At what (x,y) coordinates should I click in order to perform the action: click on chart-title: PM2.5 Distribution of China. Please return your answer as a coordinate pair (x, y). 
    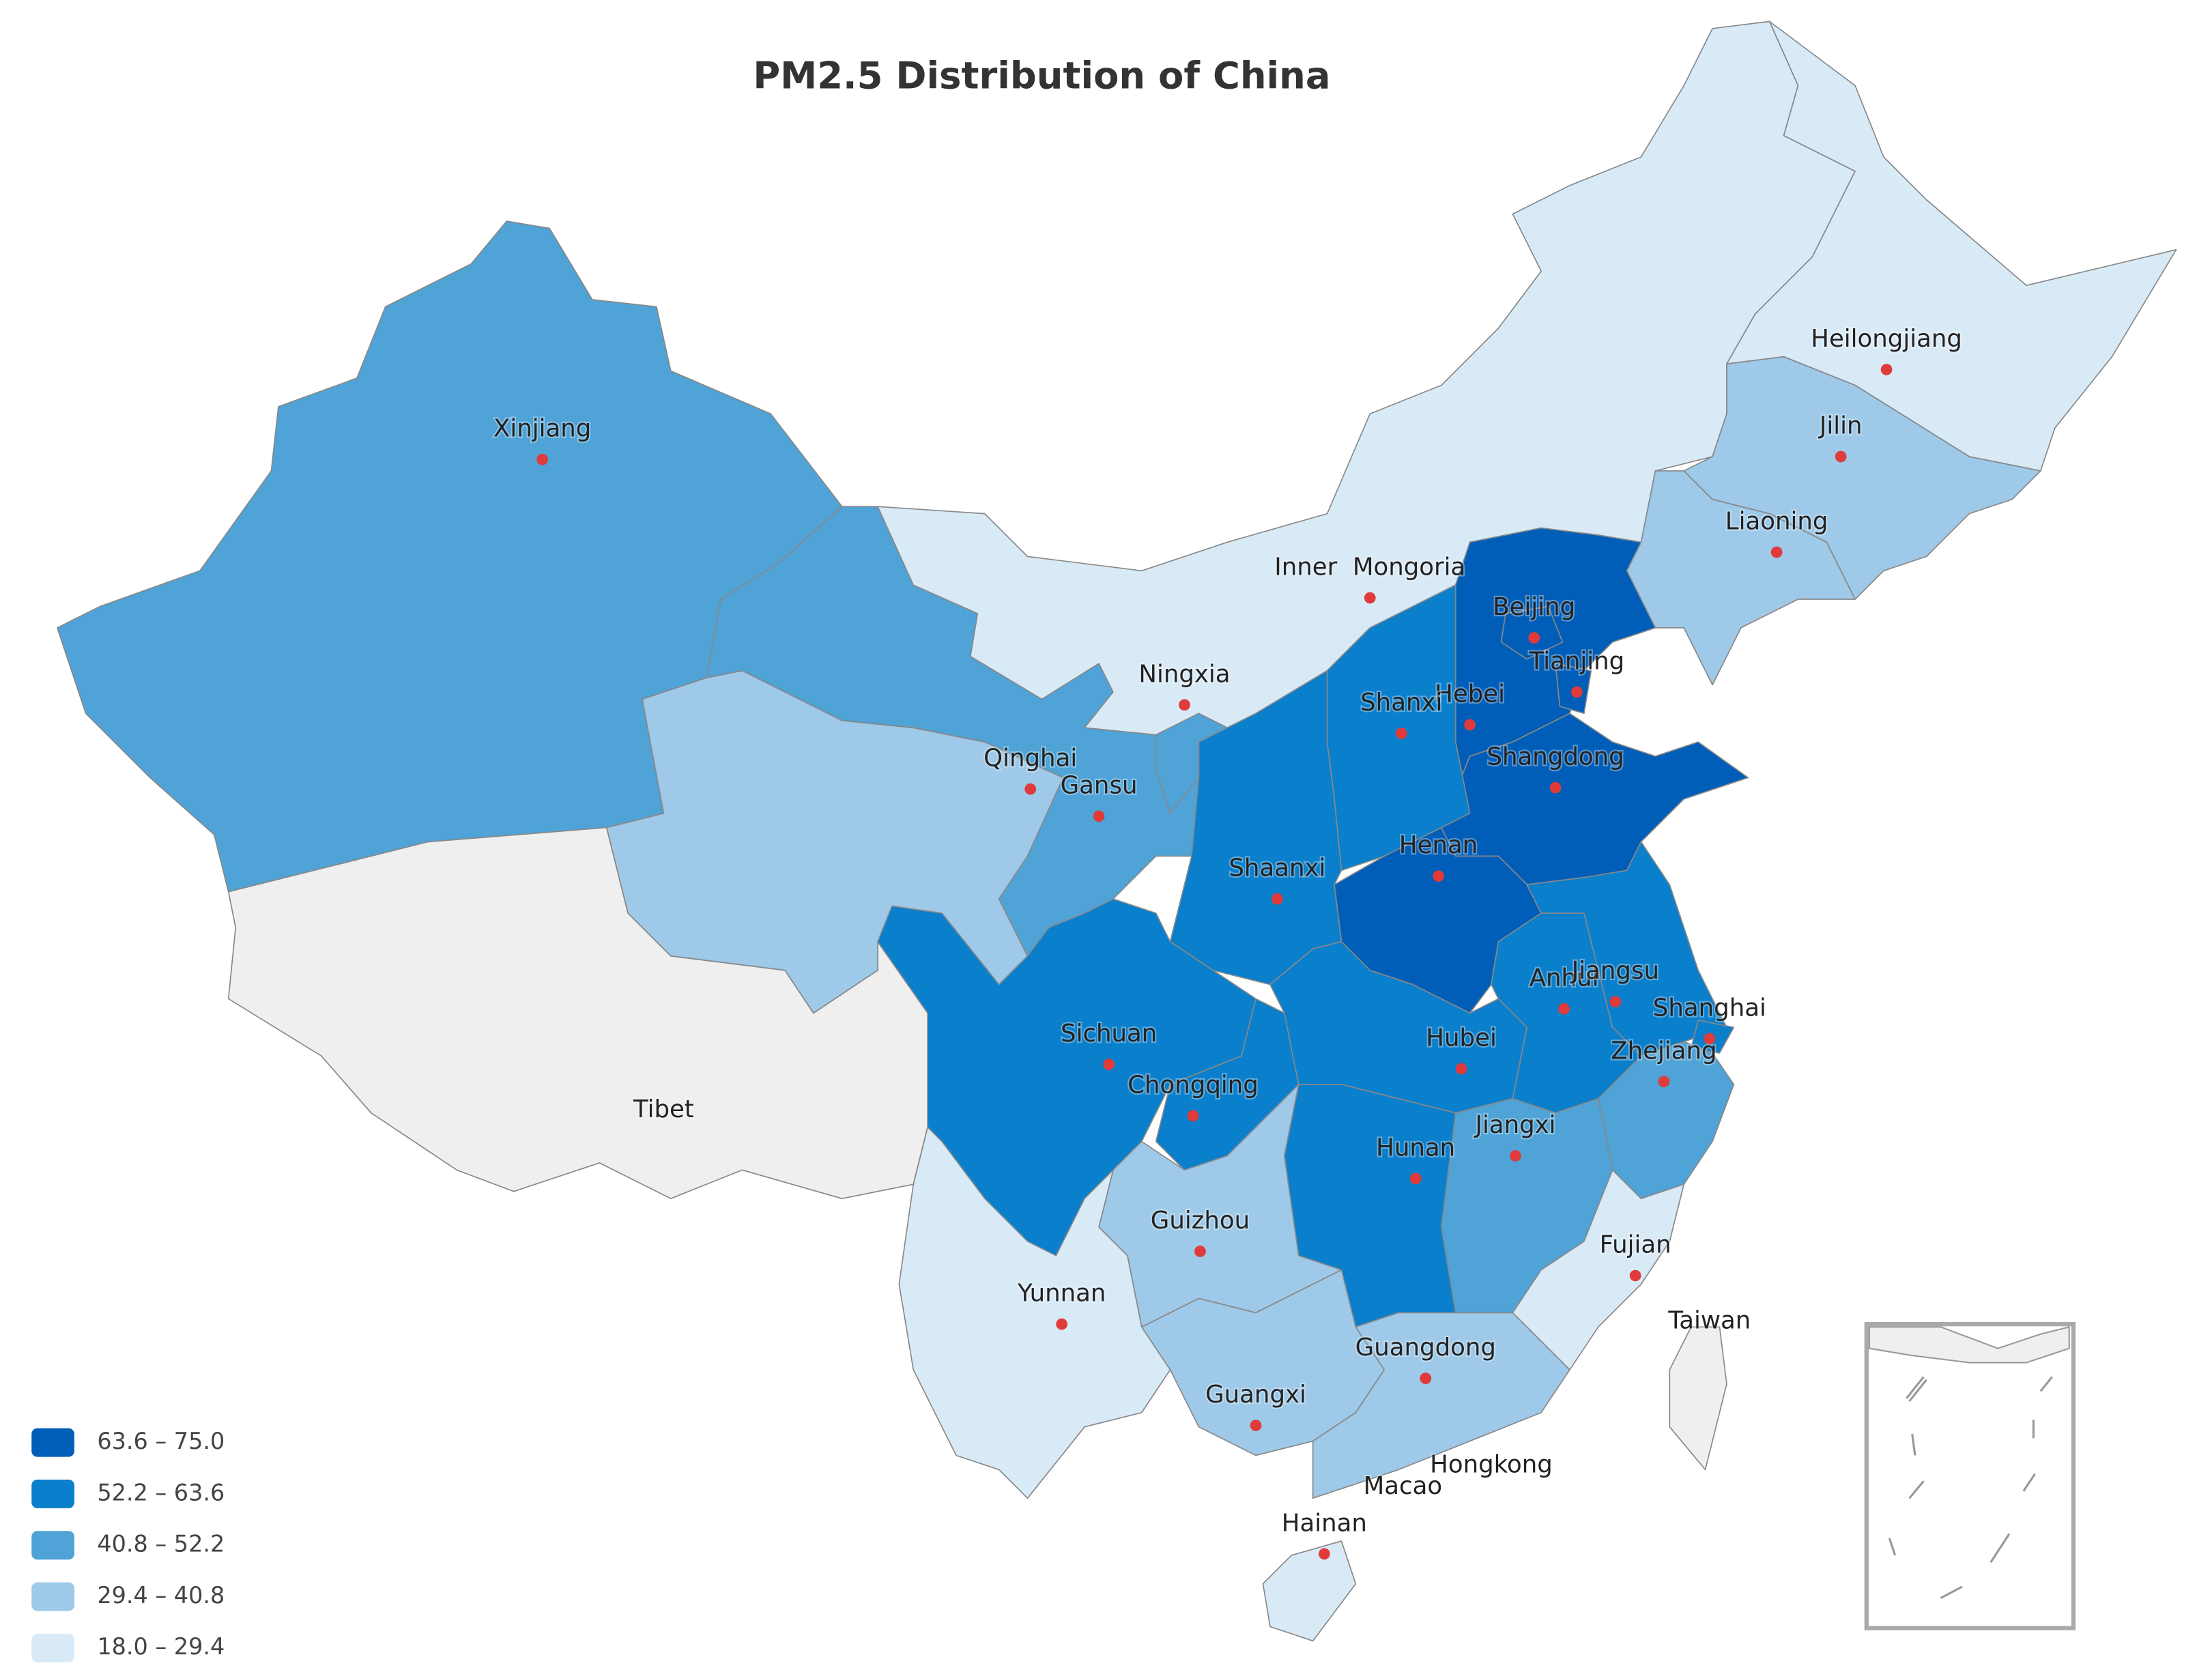
    Looking at the image, I should click on (1041, 76).